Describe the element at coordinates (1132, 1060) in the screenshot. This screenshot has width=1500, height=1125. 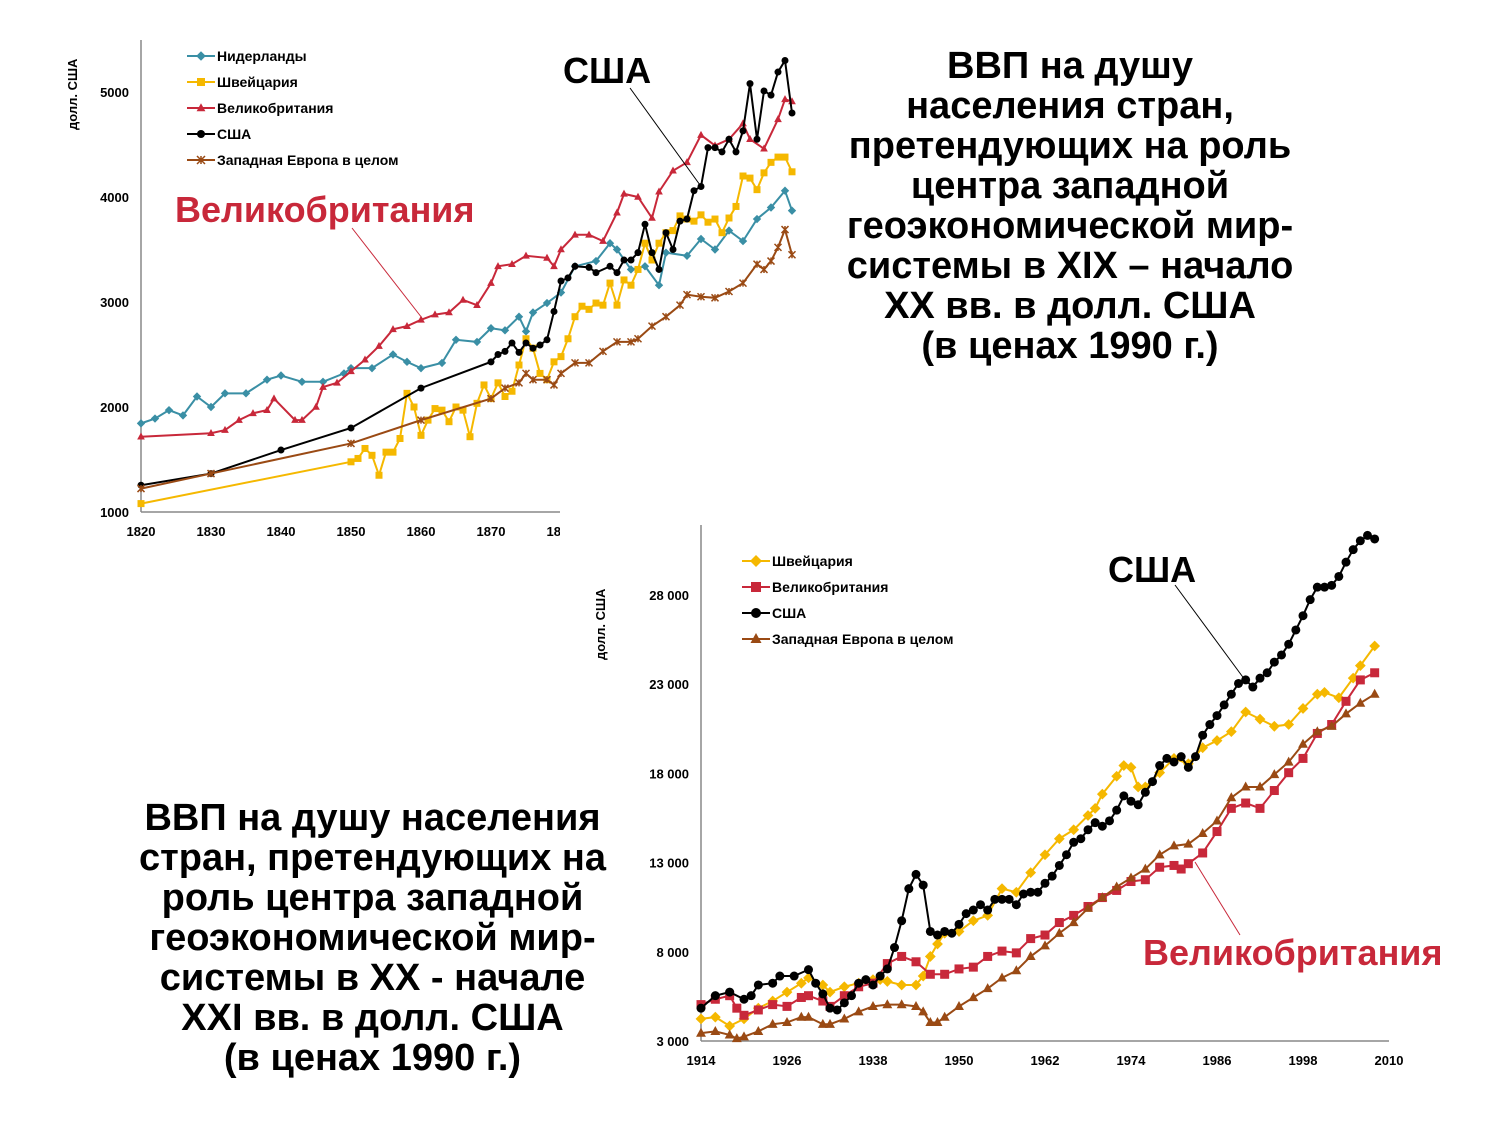
I see `x-tick-label: 1974` at that location.